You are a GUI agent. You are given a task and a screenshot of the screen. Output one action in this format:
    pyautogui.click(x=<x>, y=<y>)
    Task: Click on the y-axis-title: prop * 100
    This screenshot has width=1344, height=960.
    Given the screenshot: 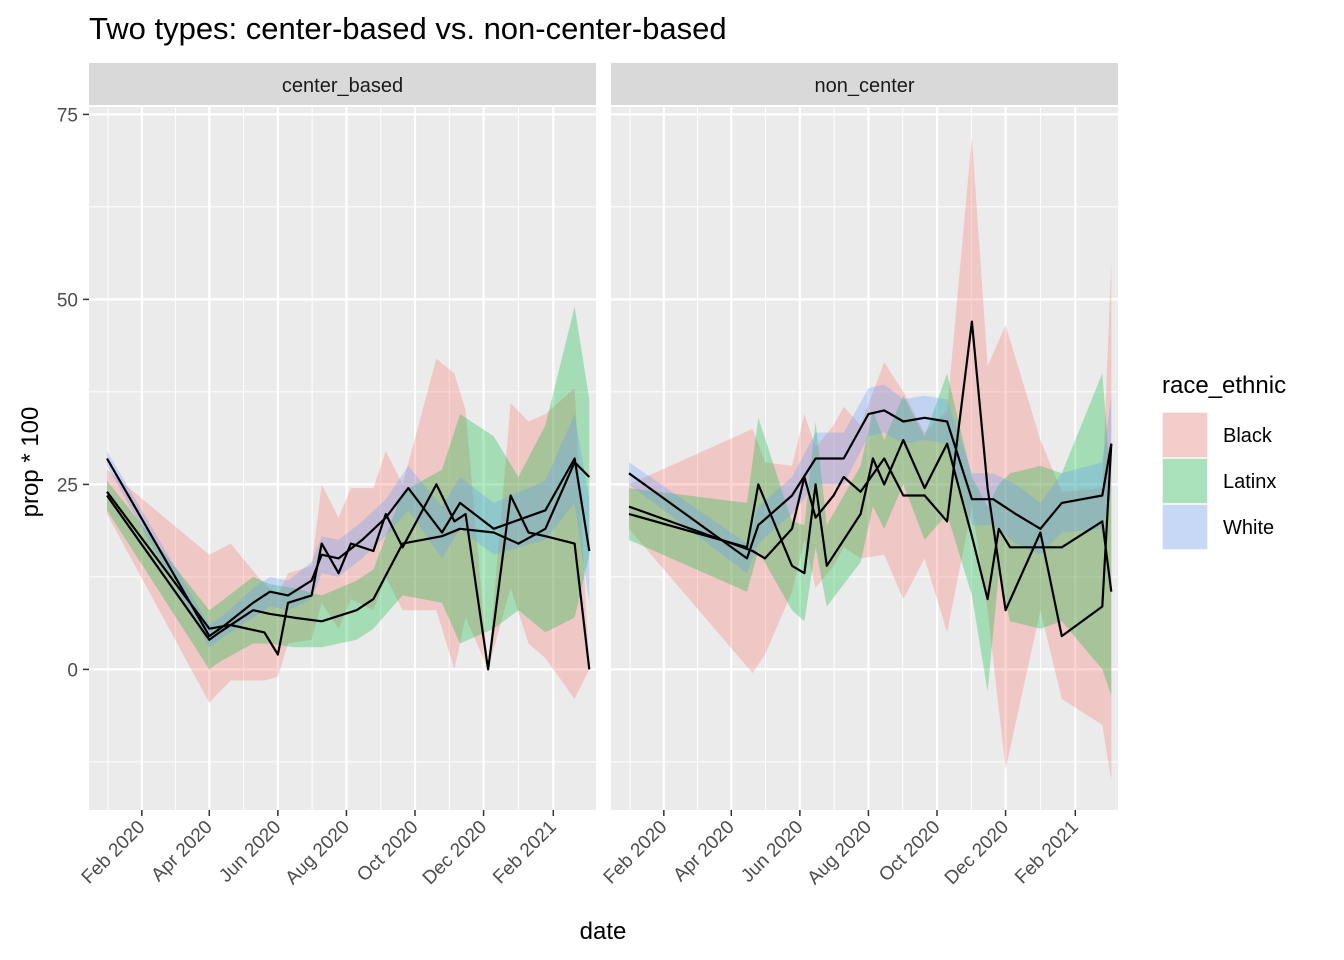 What is the action you would take?
    pyautogui.click(x=30, y=462)
    